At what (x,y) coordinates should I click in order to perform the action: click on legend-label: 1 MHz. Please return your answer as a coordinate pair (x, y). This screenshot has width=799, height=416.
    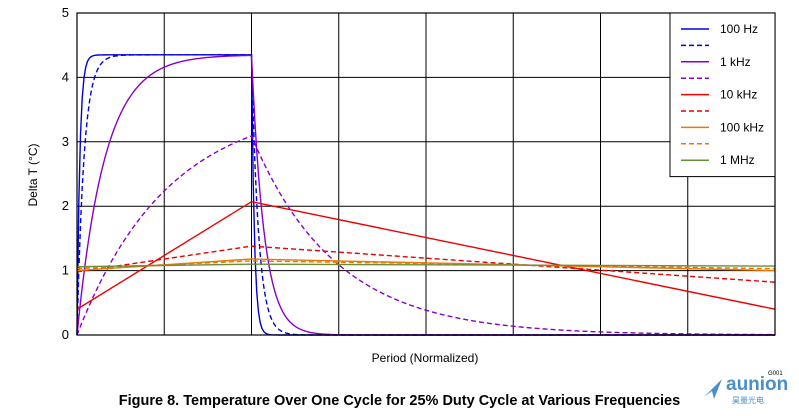
    Looking at the image, I should click on (737, 160).